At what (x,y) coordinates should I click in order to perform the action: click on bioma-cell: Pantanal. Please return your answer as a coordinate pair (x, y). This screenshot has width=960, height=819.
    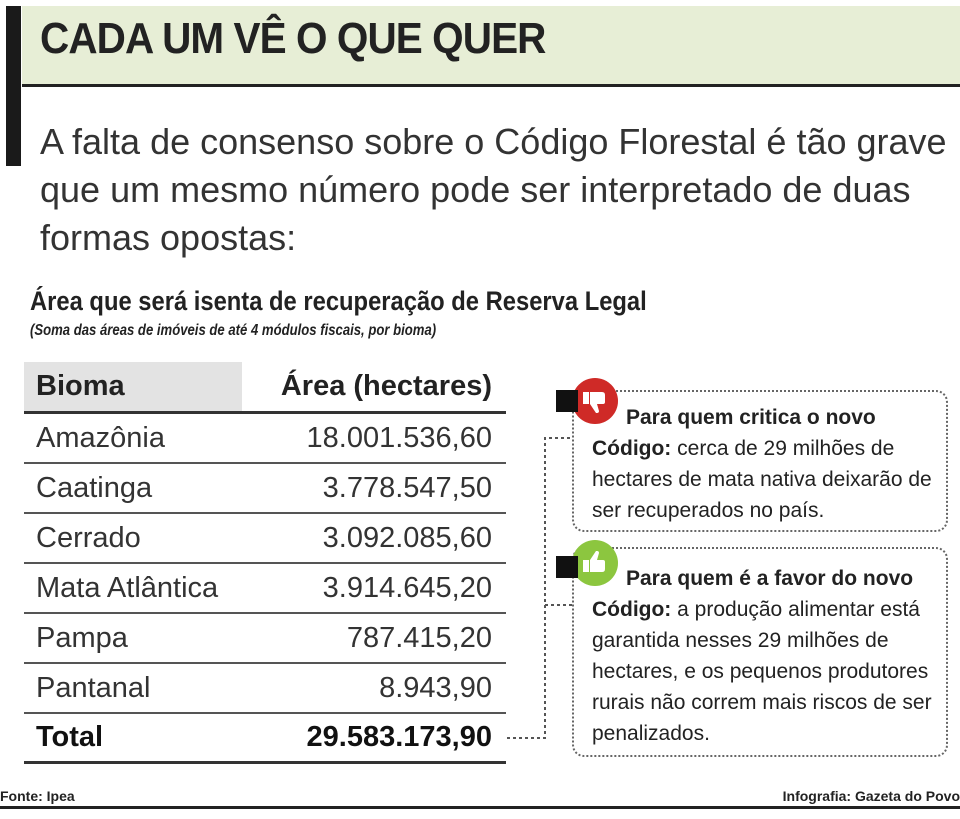
    Looking at the image, I should click on (93, 687).